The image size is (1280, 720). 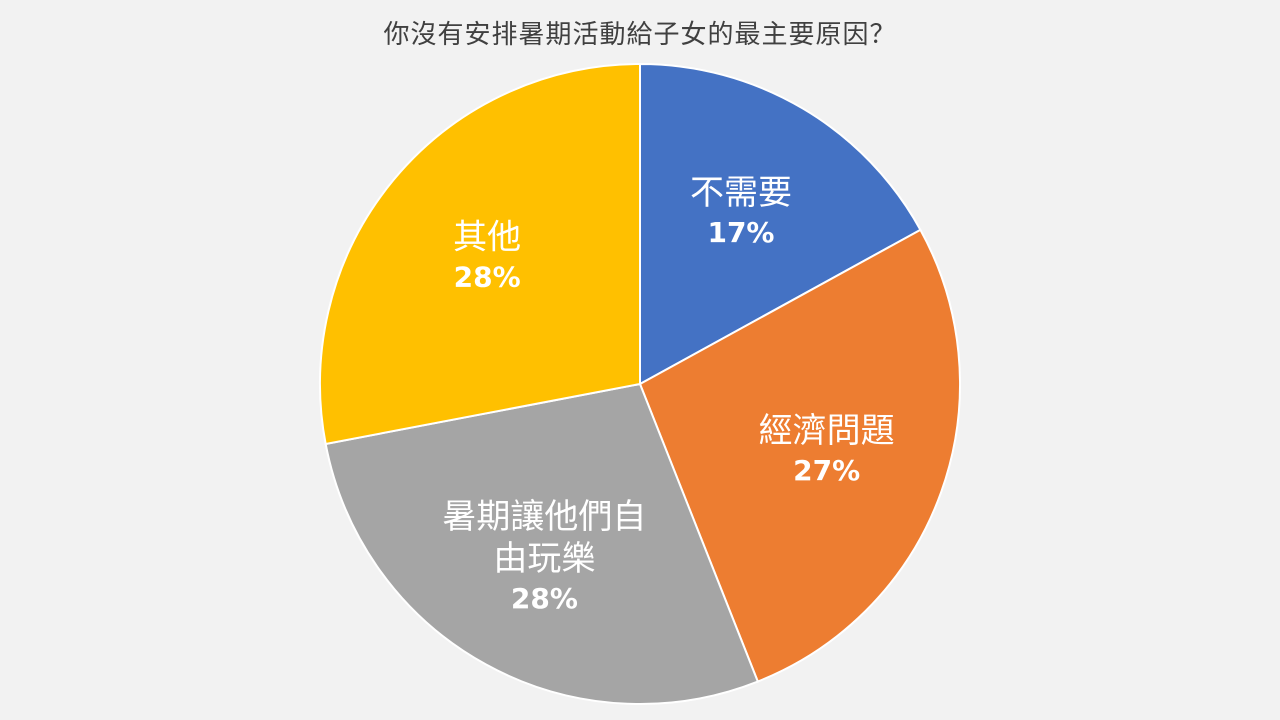 I want to click on slice-percent-2: 27%, so click(x=826, y=470).